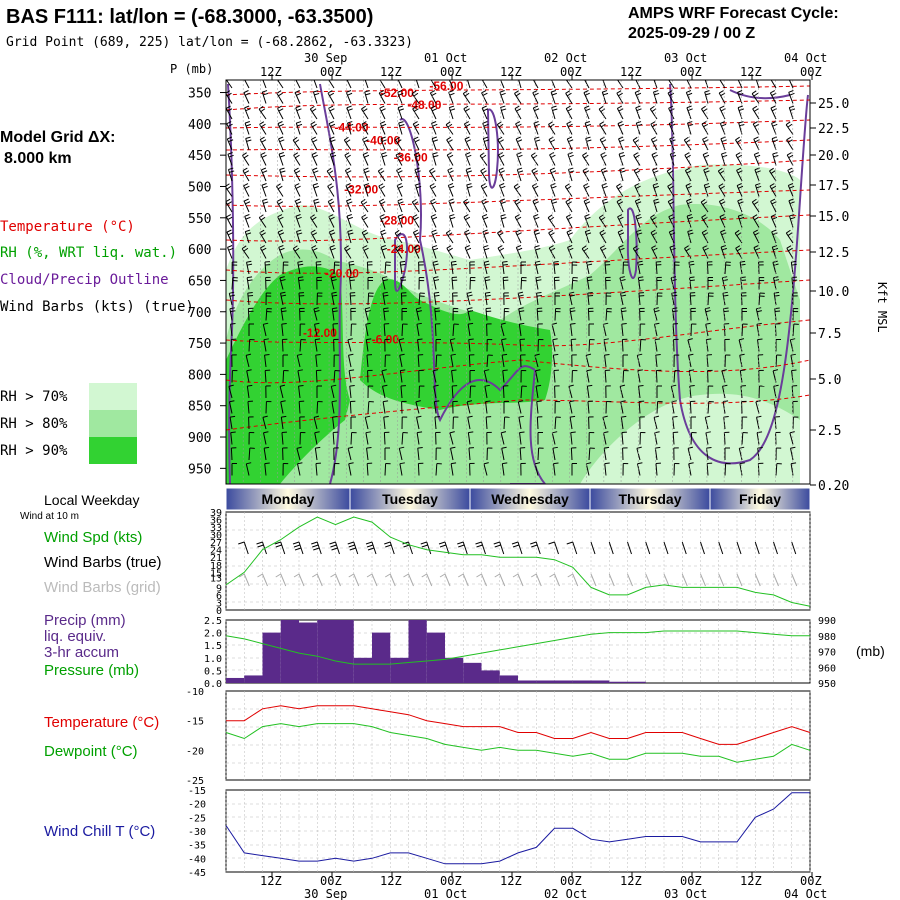  I want to click on legend-temperature: Temperature (°C), so click(67, 227).